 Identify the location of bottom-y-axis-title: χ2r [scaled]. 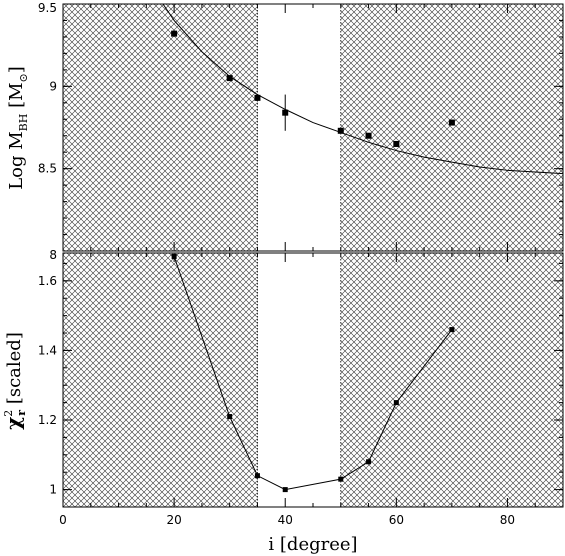
(14, 381).